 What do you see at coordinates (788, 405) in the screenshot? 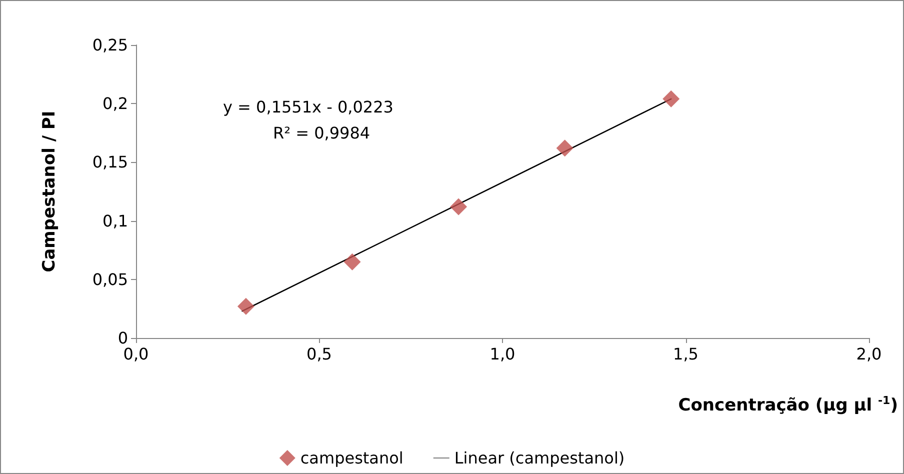
I see `x-axis-title: Concentração (µg µl $^{-1}$)` at bounding box center [788, 405].